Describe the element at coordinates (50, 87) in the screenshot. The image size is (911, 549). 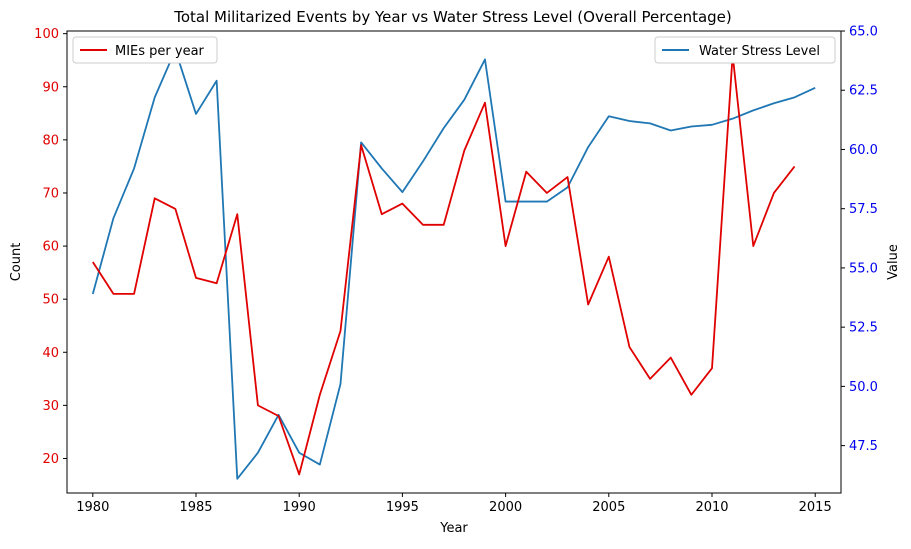
I see `left-y-tick-label: 90` at that location.